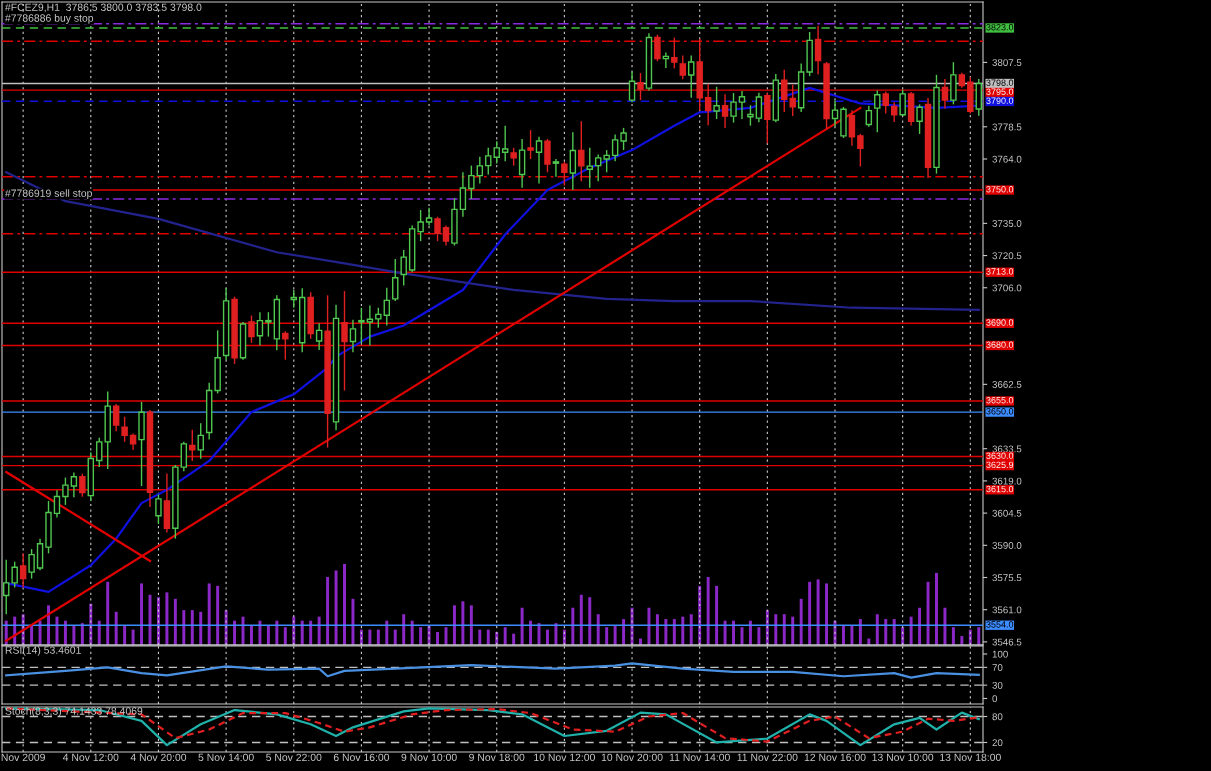  What do you see at coordinates (1000, 400) in the screenshot?
I see `ref-line-label: 3655.0` at bounding box center [1000, 400].